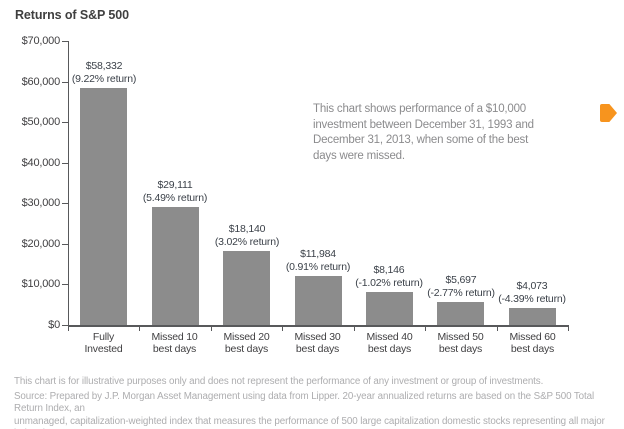 This screenshot has height=429, width=624. Describe the element at coordinates (174, 343) in the screenshot. I see `x-axis-category-label: Missed 10 best days` at that location.